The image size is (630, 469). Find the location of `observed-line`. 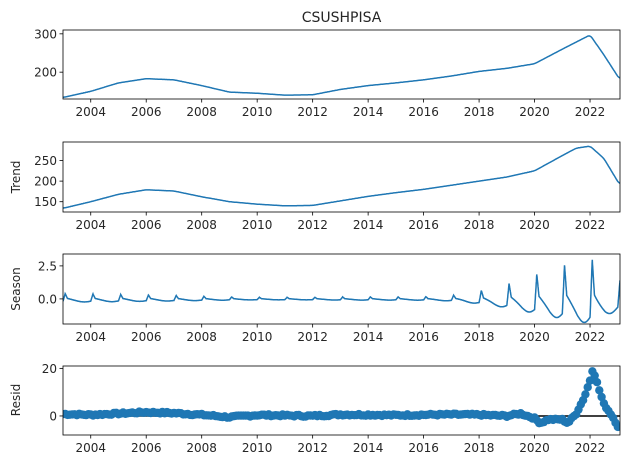

observed-line is located at coordinates (341, 66).